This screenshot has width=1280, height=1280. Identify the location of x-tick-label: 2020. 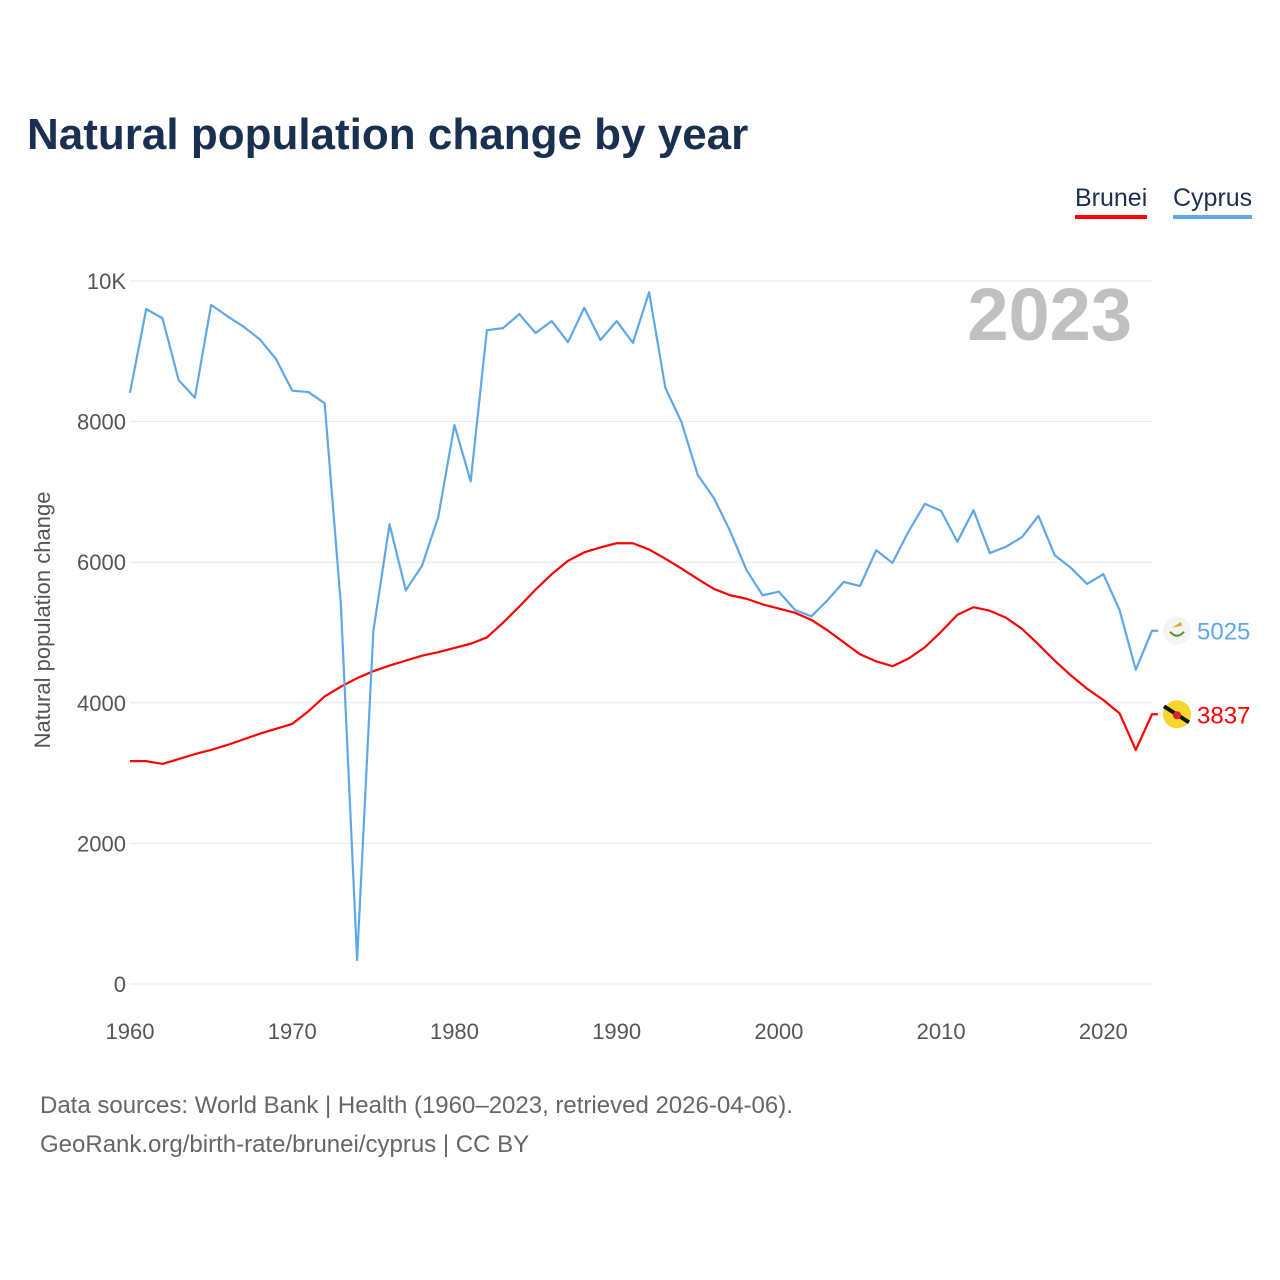
(1103, 1031).